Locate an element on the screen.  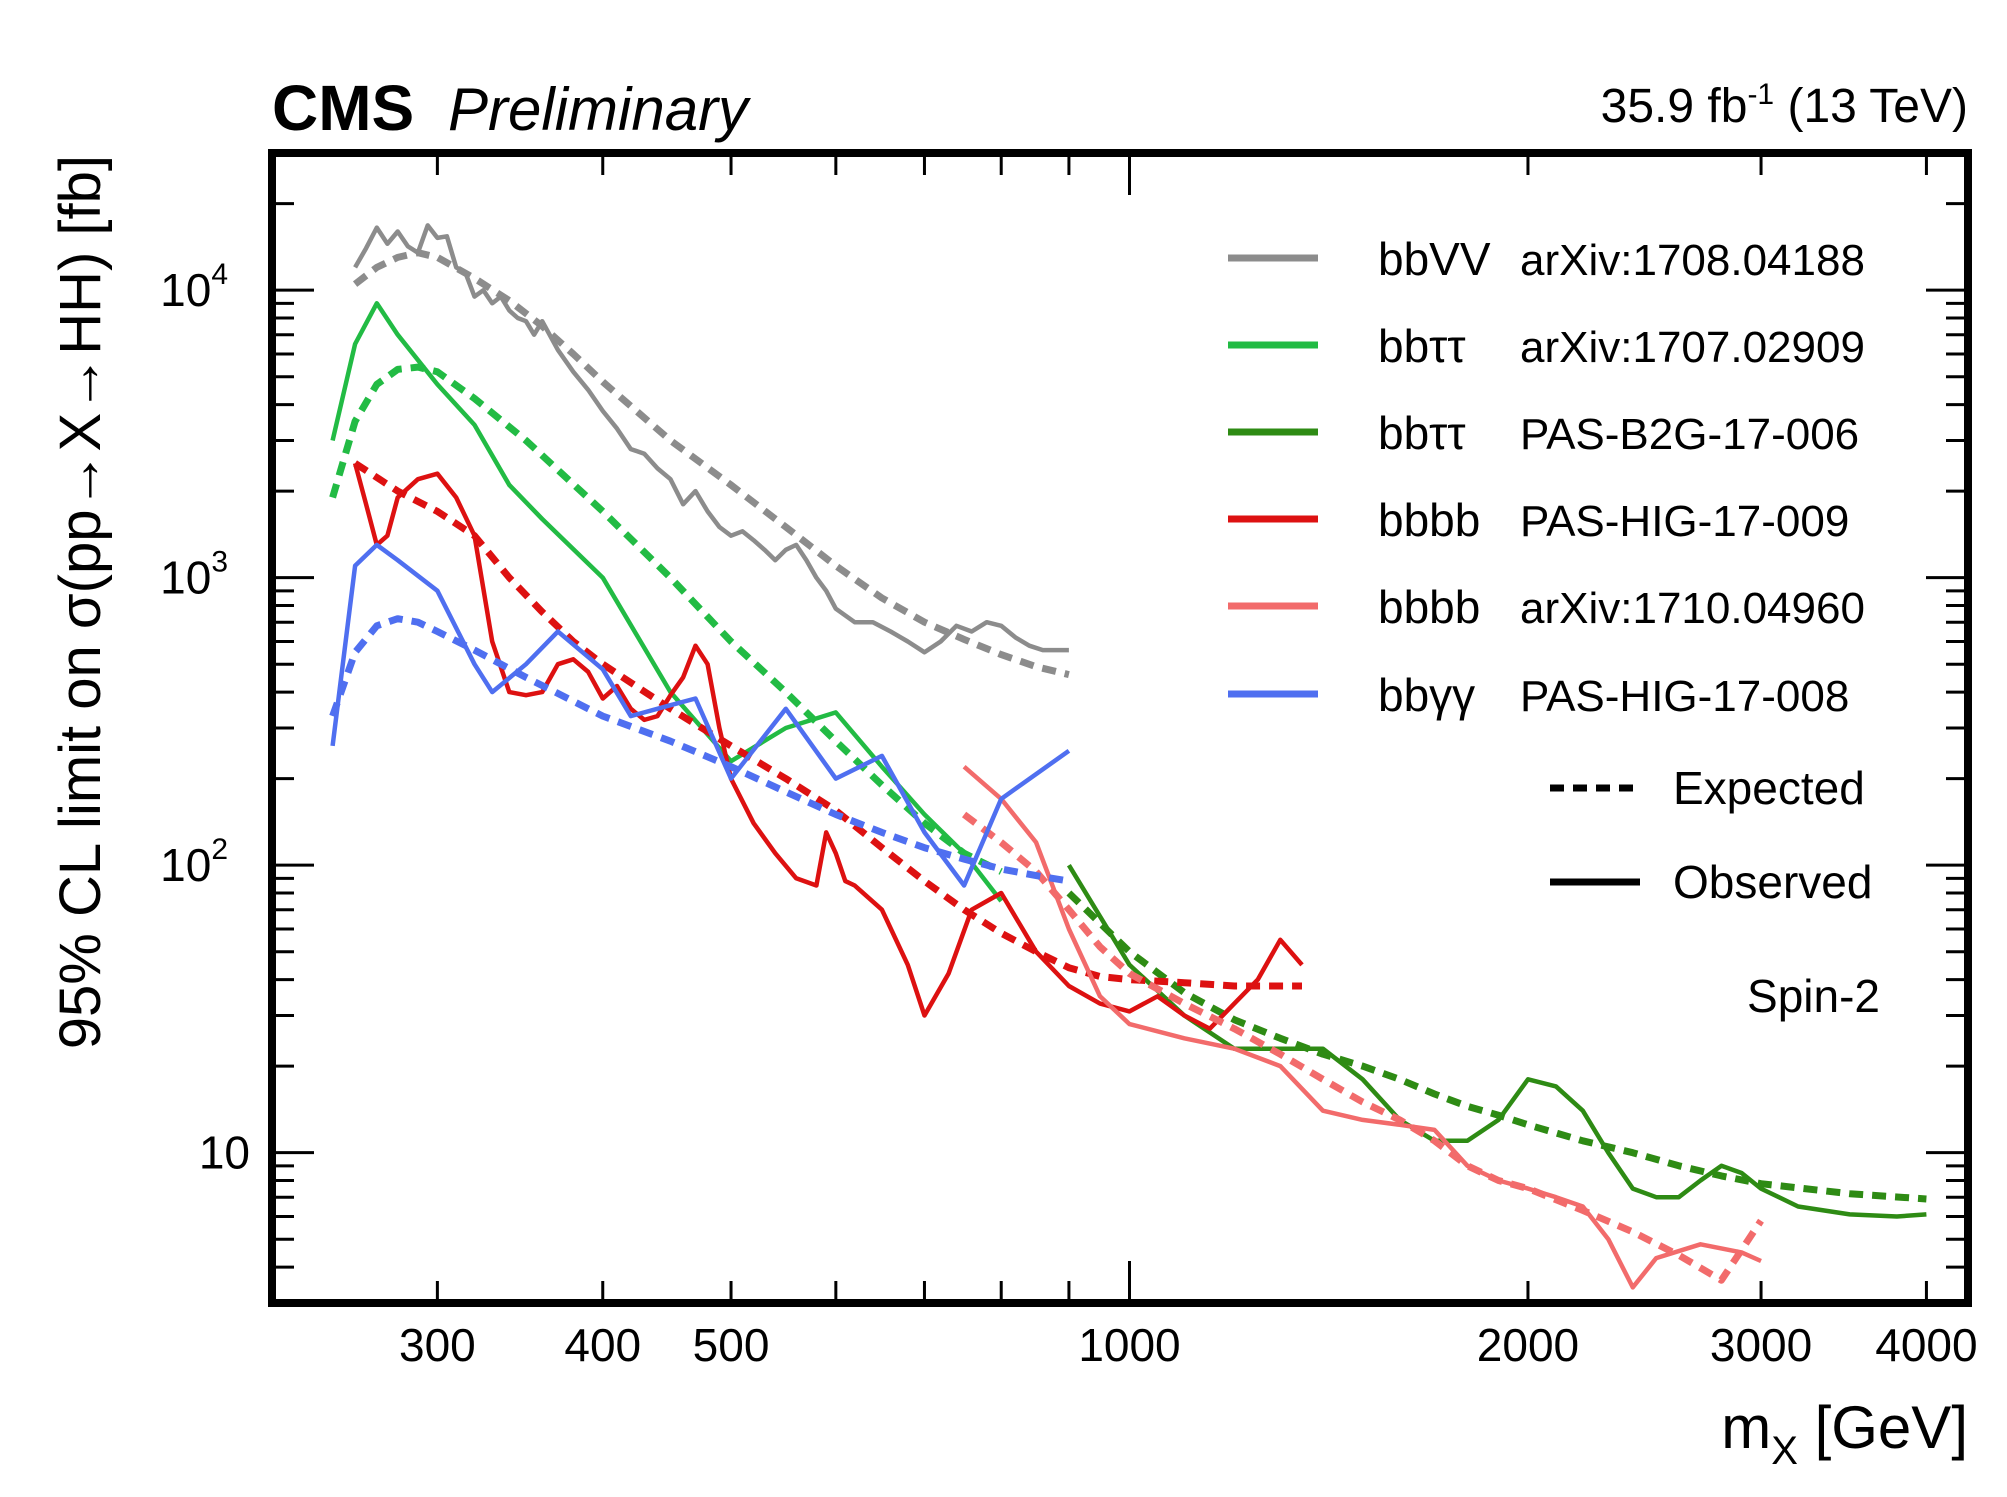
legend-style-item: Expected is located at coordinates (1707, 788).